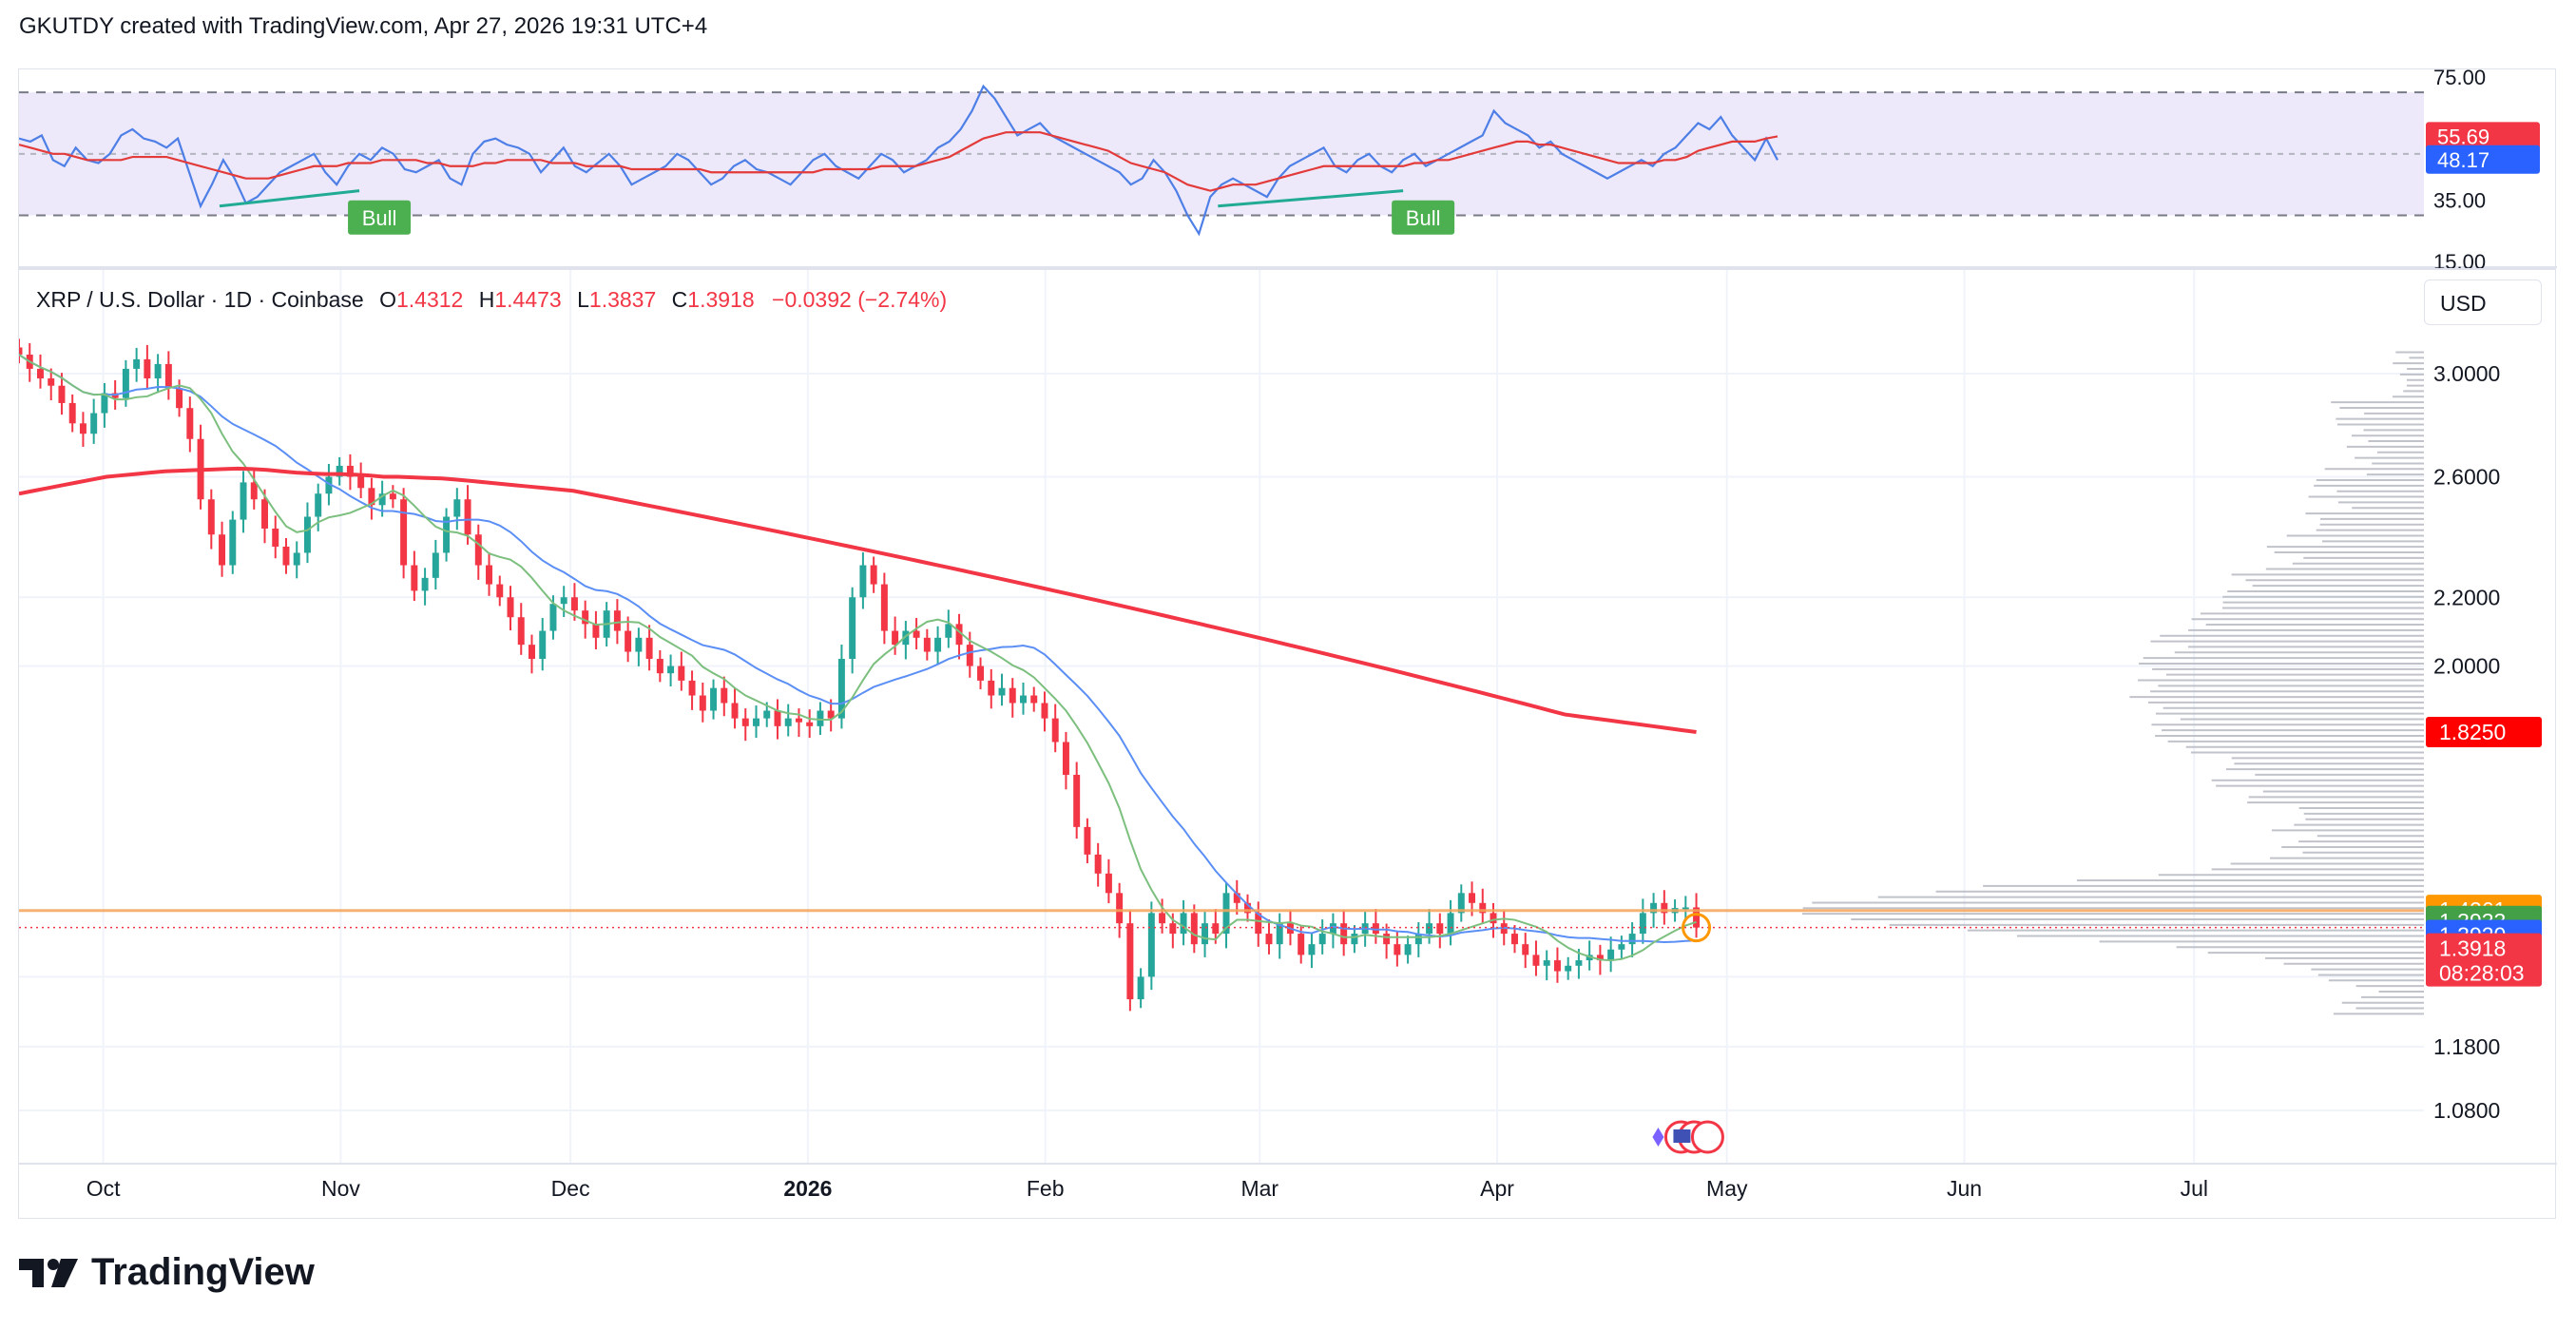 This screenshot has height=1331, width=2576. What do you see at coordinates (1964, 1188) in the screenshot?
I see `x-tick-label: Jun` at bounding box center [1964, 1188].